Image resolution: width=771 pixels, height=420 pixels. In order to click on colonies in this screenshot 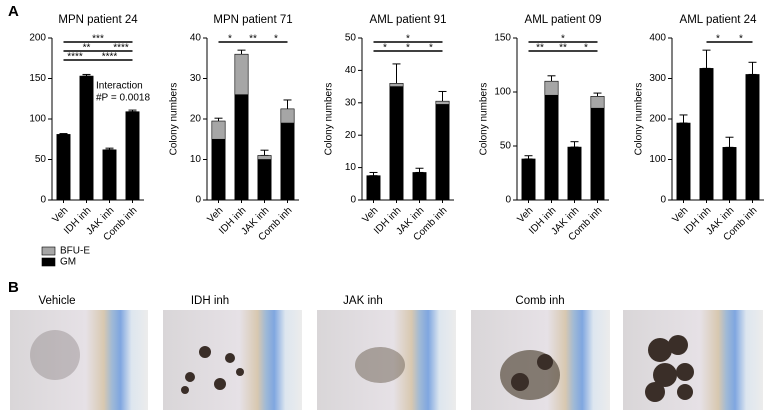, I will do `click(362, 366)`.